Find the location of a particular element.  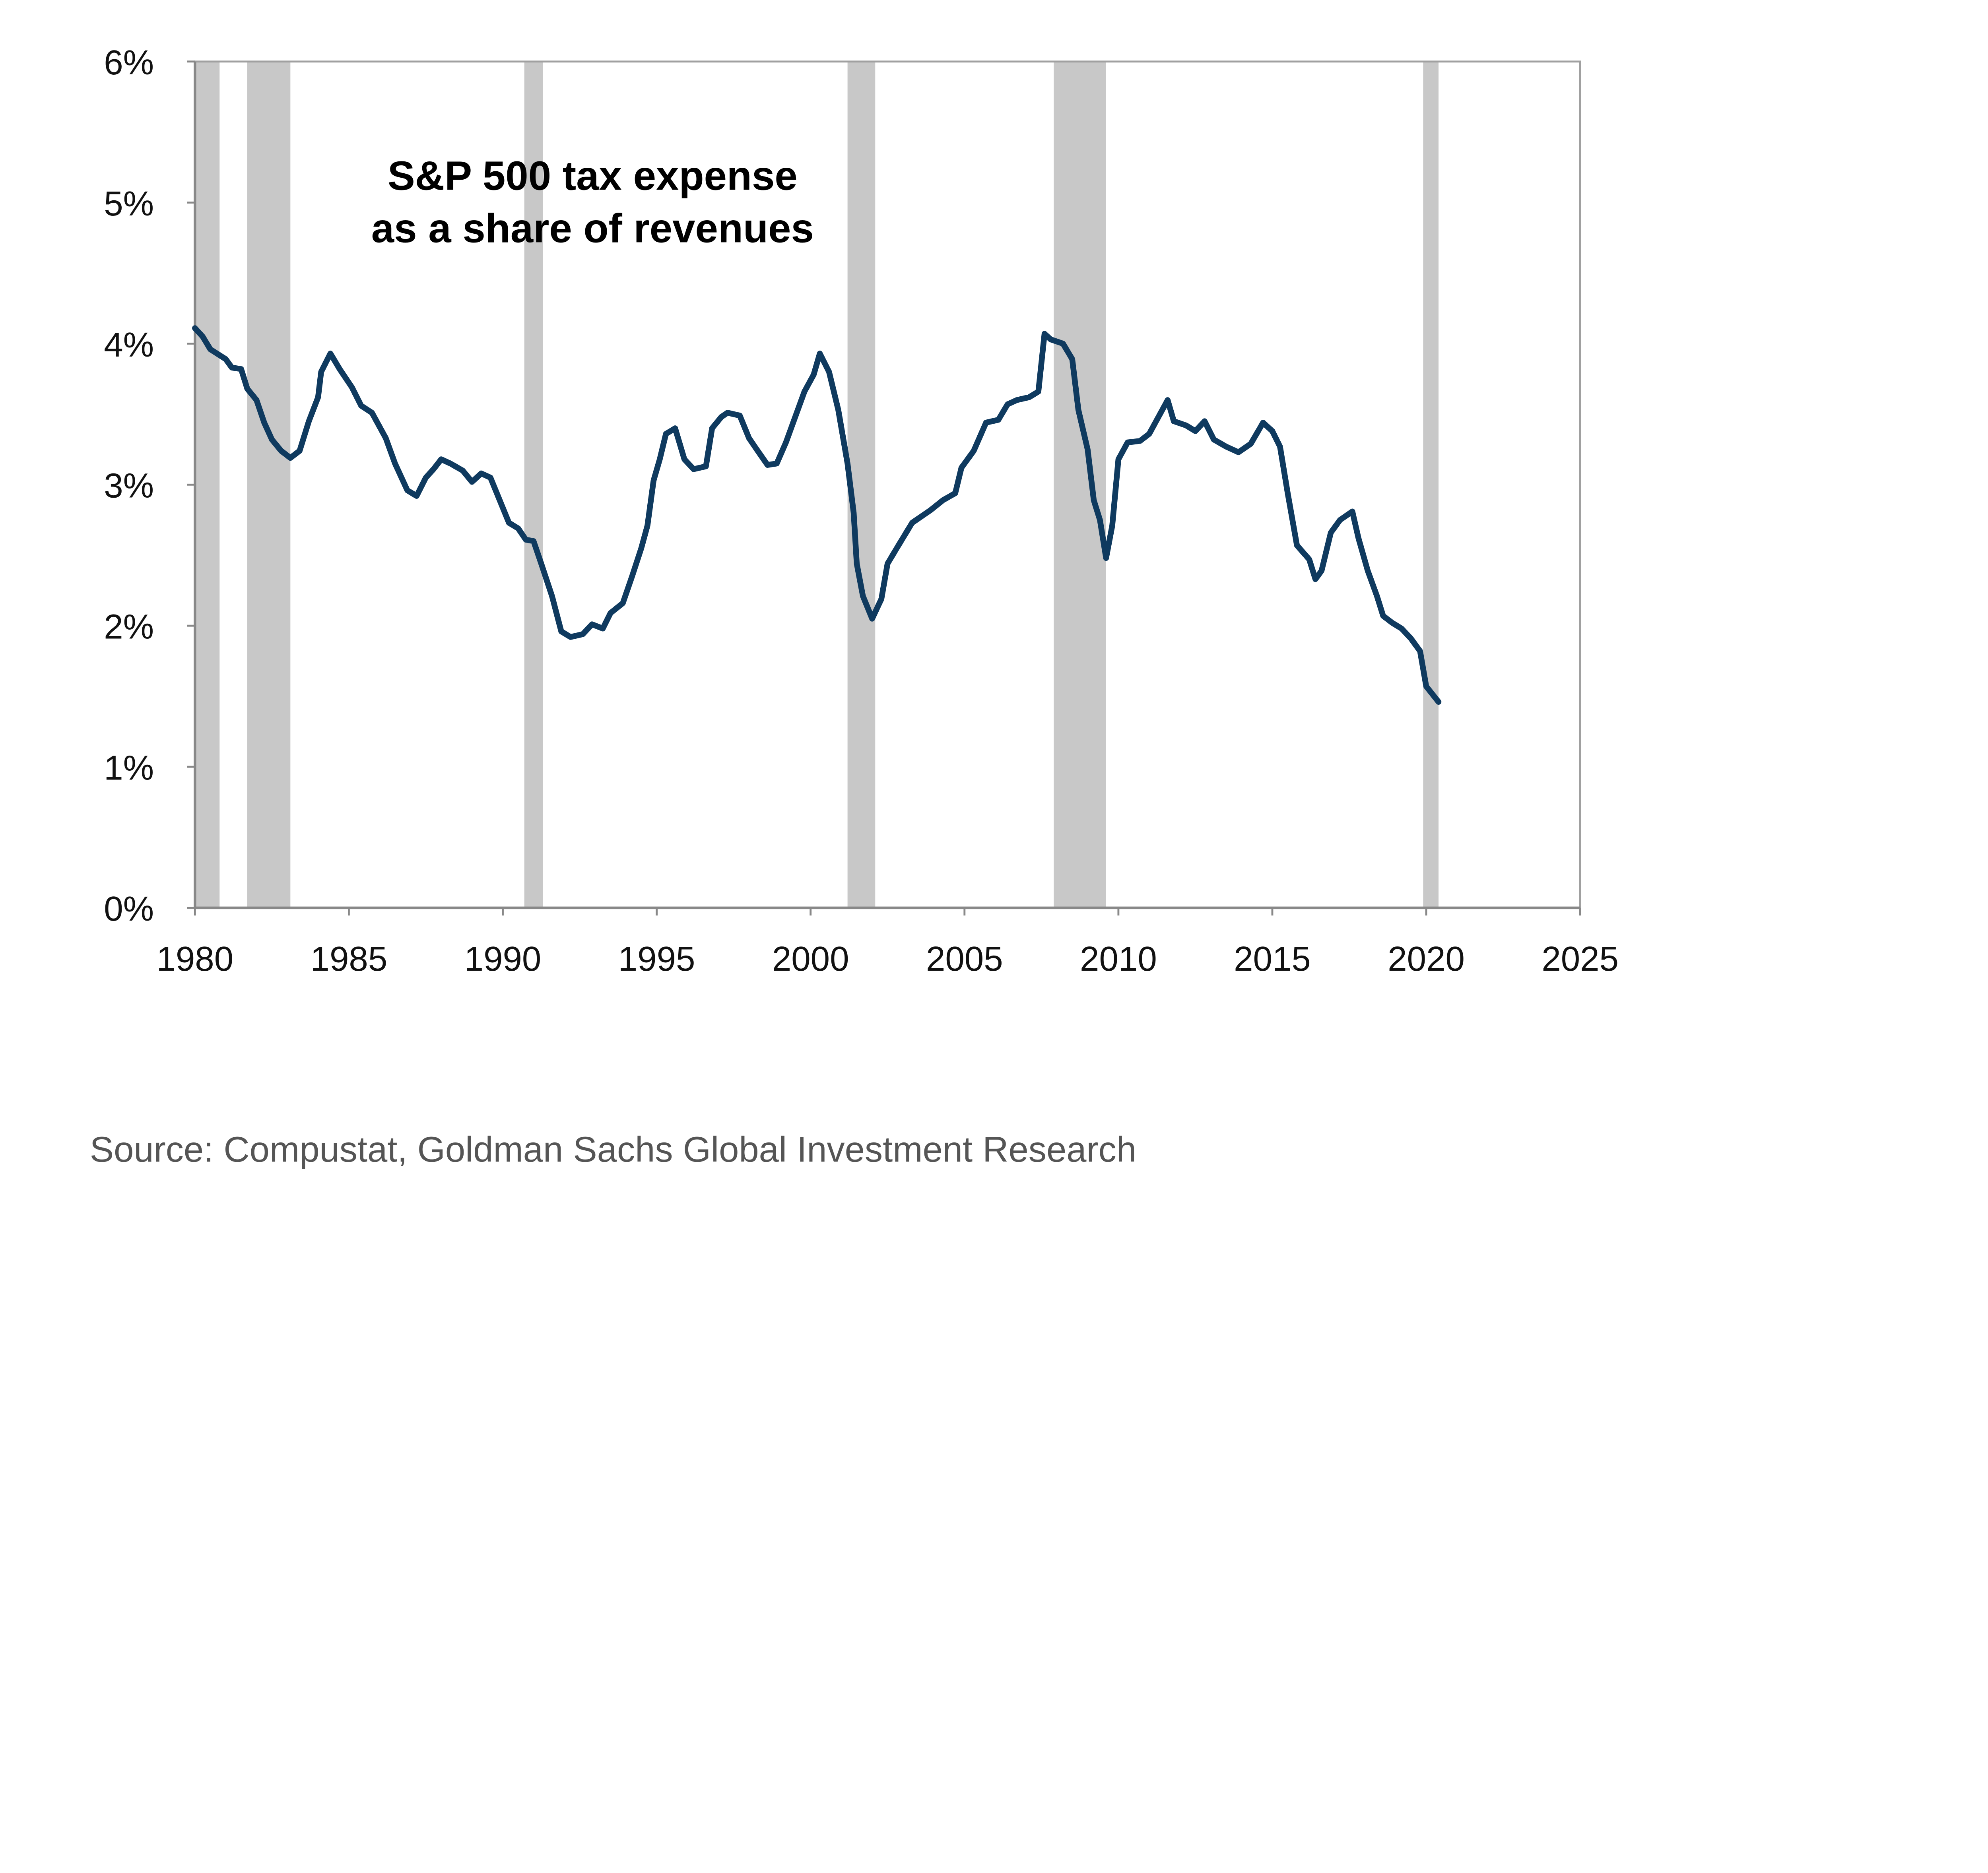

y-tick-label: 0% is located at coordinates (129, 909).